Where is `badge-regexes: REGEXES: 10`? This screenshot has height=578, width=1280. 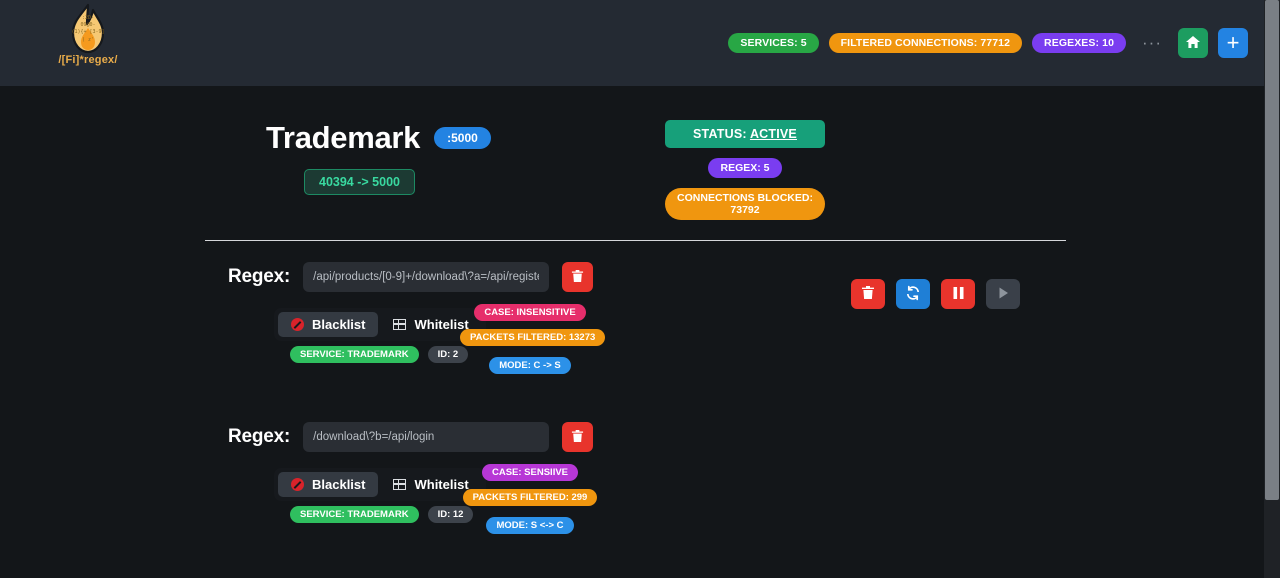 badge-regexes: REGEXES: 10 is located at coordinates (1079, 43).